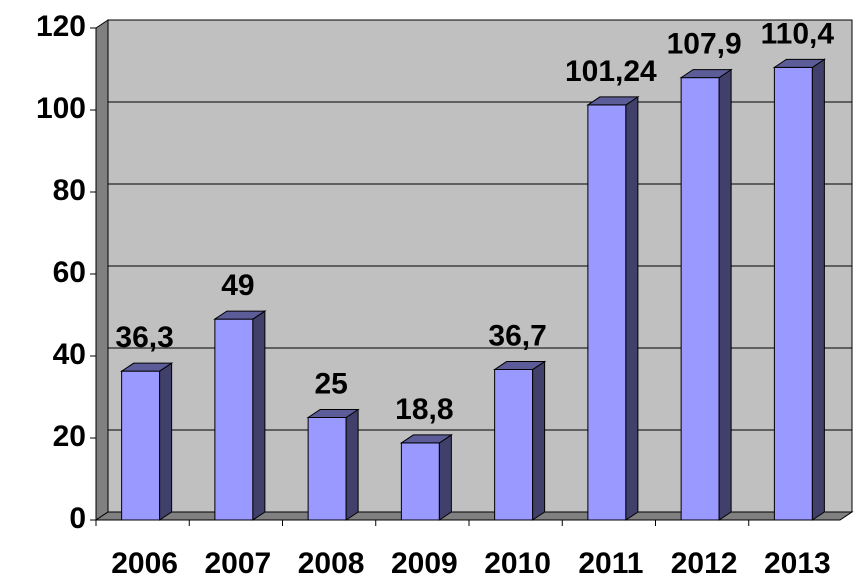  Describe the element at coordinates (517, 335) in the screenshot. I see `value-label: 36,7` at that location.